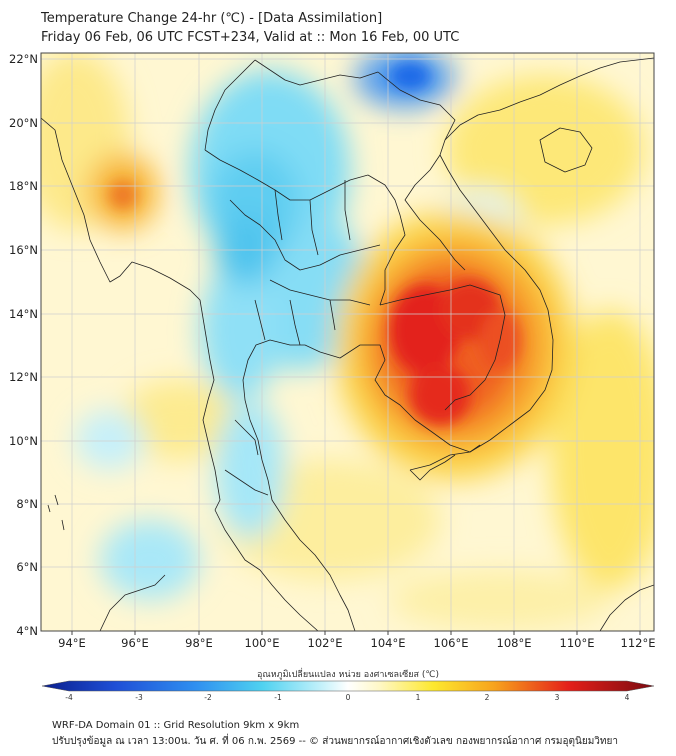 The image size is (676, 756). What do you see at coordinates (27, 567) in the screenshot?
I see `lat-tick-label: 6°N` at bounding box center [27, 567].